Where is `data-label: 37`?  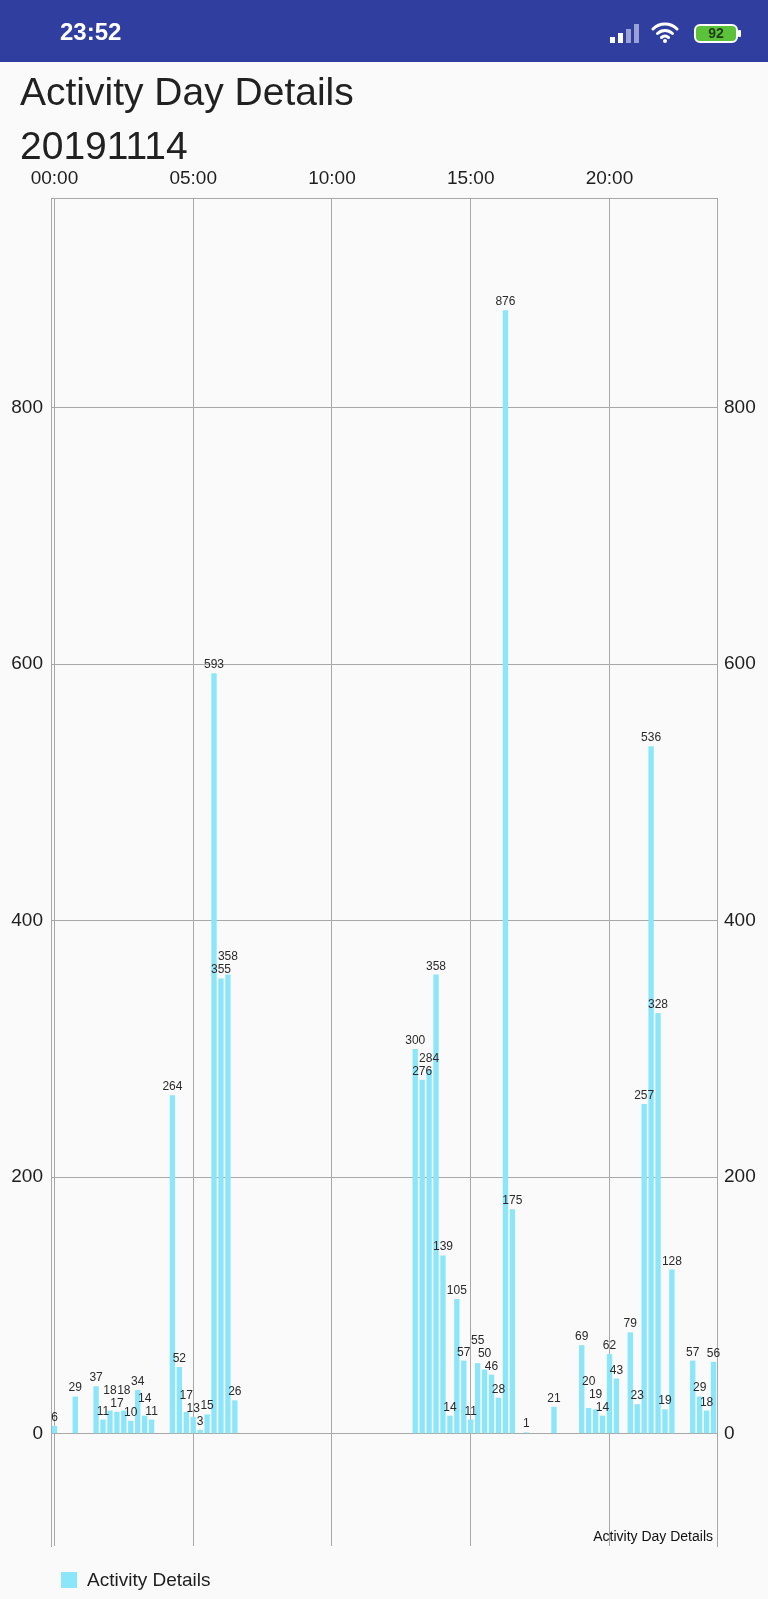
data-label: 37 is located at coordinates (96, 1377).